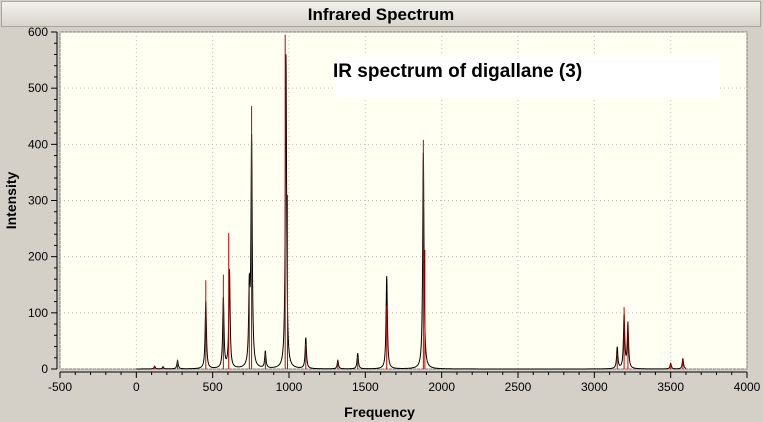 The image size is (763, 422). I want to click on x-tick-label: 3000, so click(594, 387).